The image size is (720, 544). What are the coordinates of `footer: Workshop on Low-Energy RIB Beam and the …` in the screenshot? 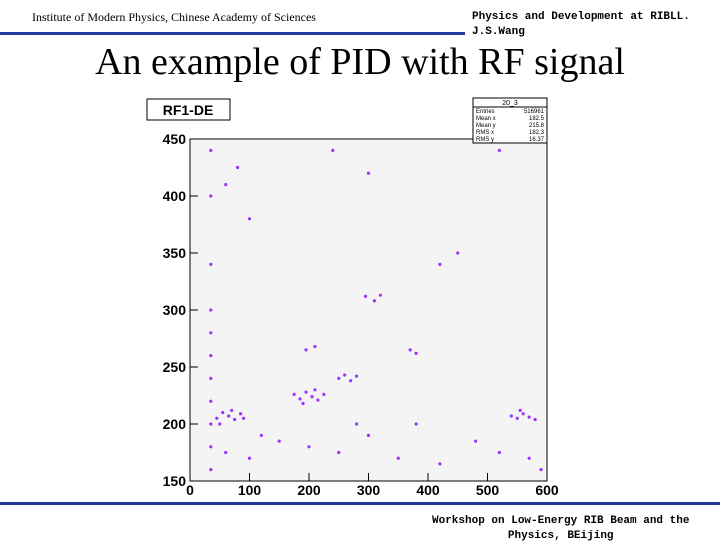 It's located at (560, 529).